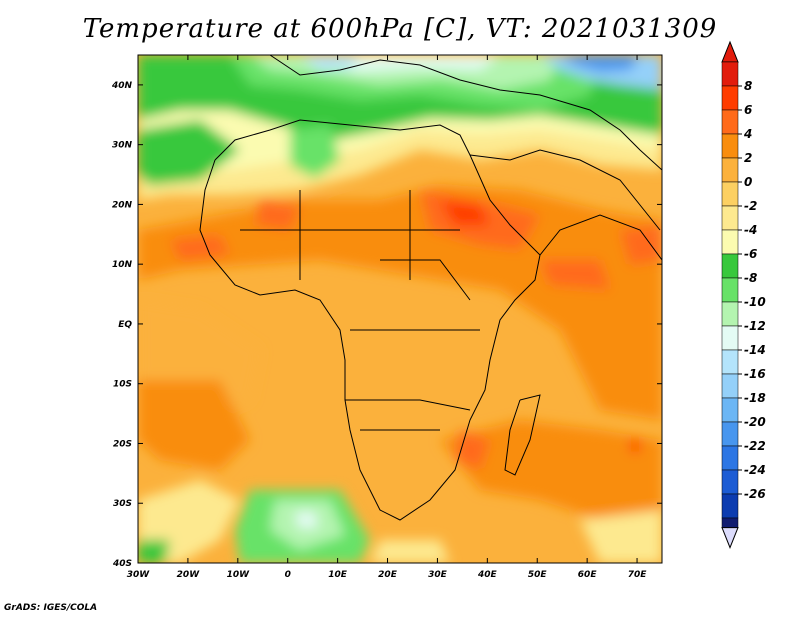 This screenshot has width=800, height=618. I want to click on colorbar-top-arrow, so click(730, 51).